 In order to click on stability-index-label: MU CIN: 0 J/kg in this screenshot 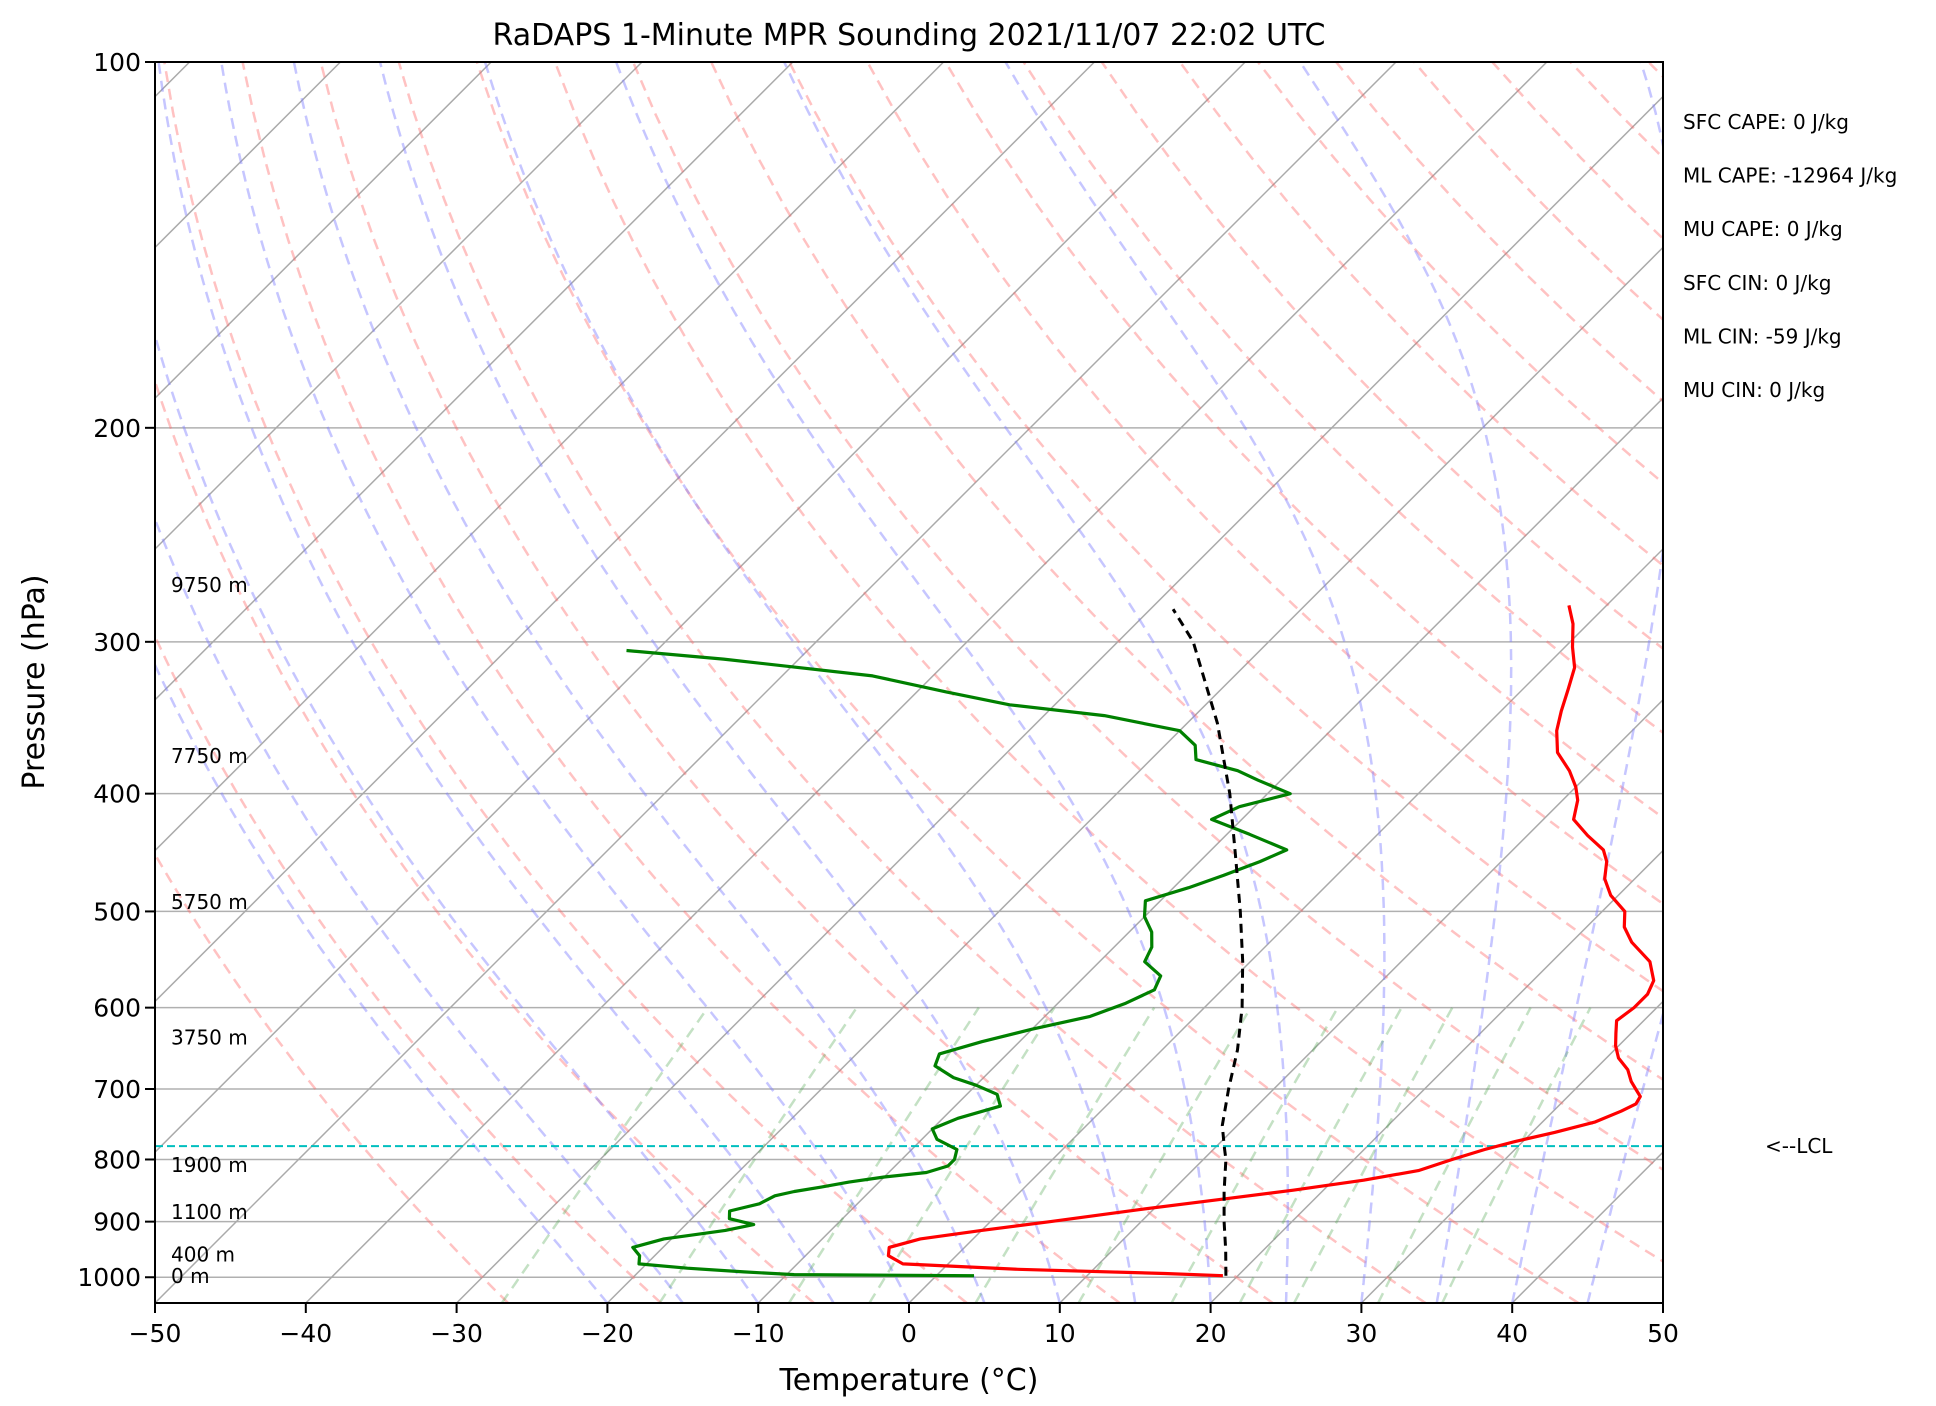, I will do `click(1754, 390)`.